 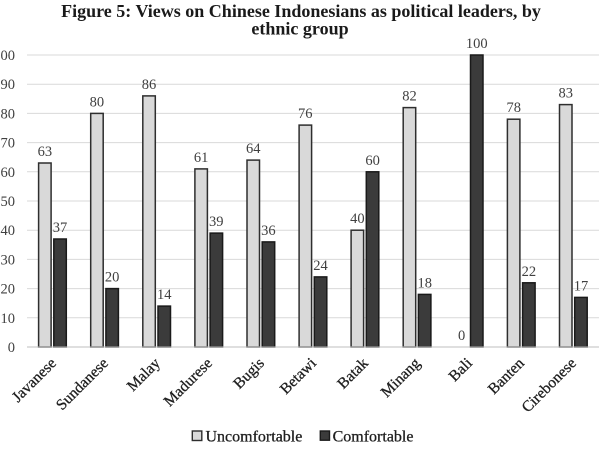 What do you see at coordinates (254, 437) in the screenshot?
I see `svg-text: Uncomfortable` at bounding box center [254, 437].